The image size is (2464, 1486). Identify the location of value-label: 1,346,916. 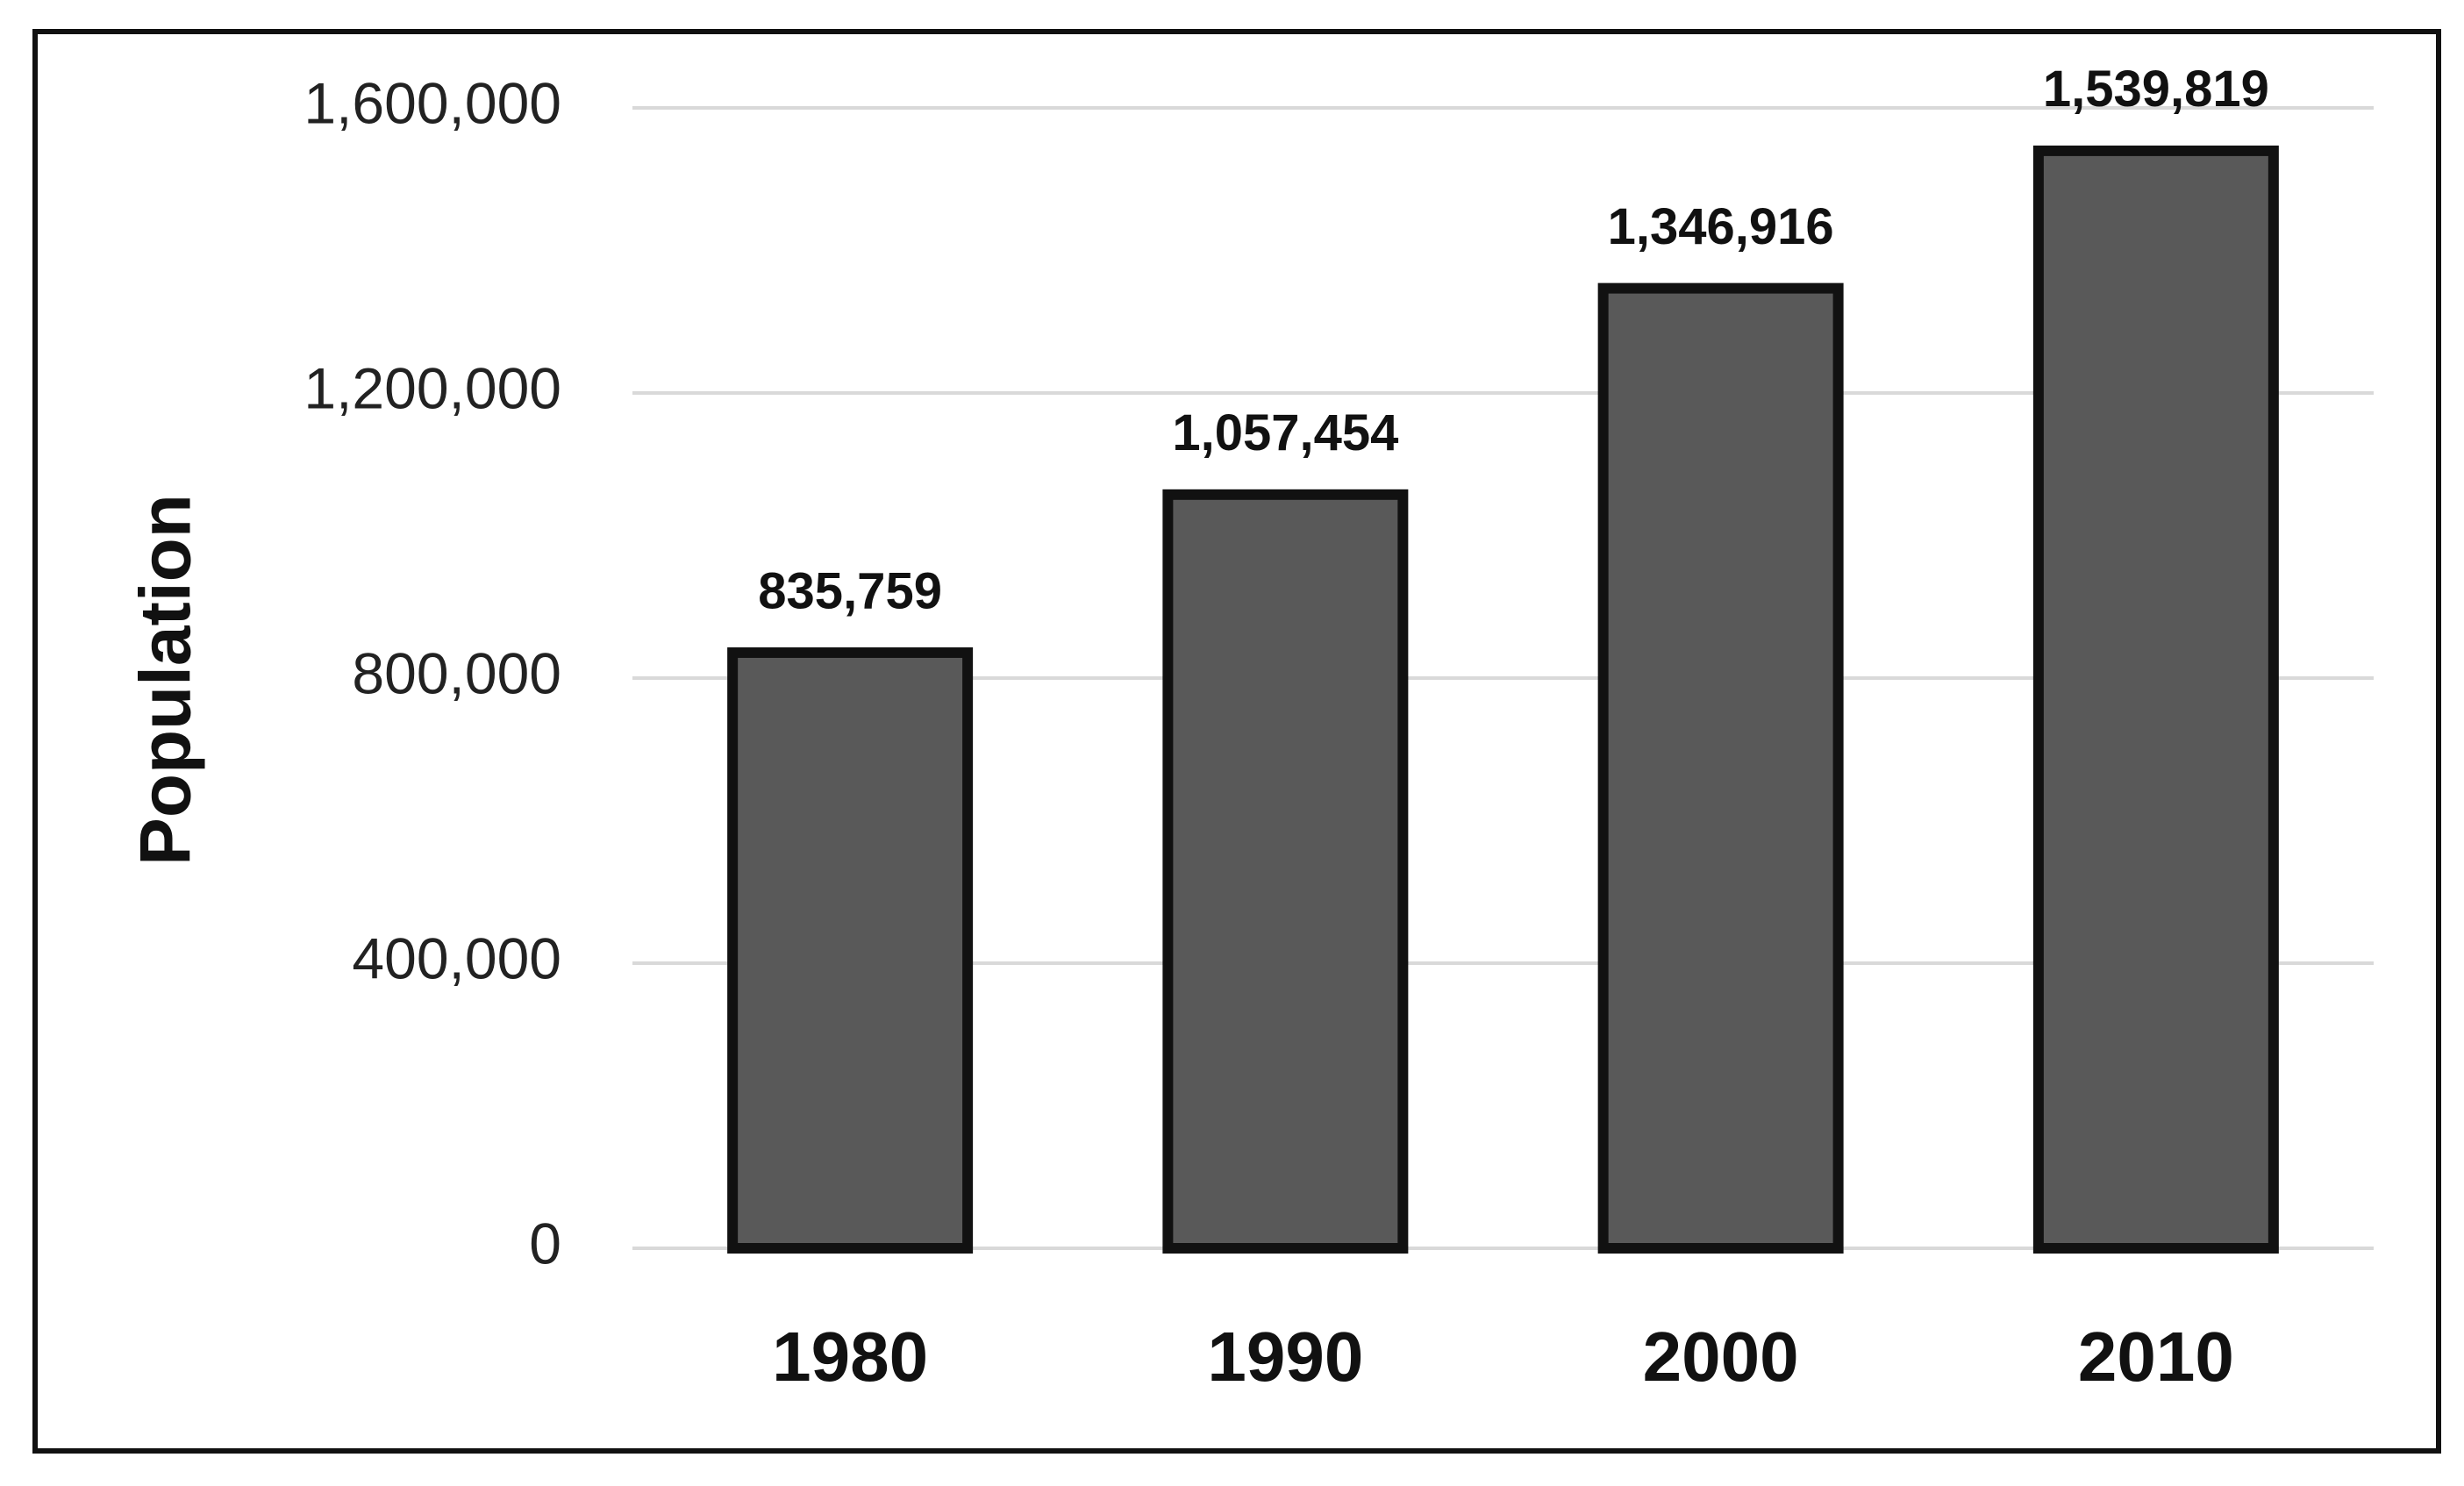
(1721, 226).